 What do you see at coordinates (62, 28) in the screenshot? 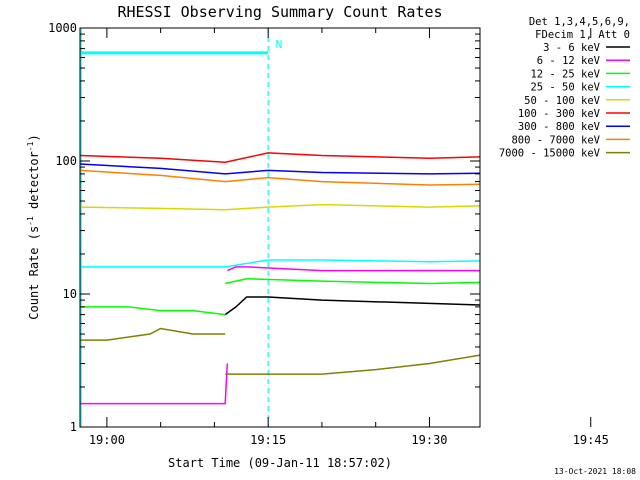
I see `y-tick-label-3: 1000` at bounding box center [62, 28].